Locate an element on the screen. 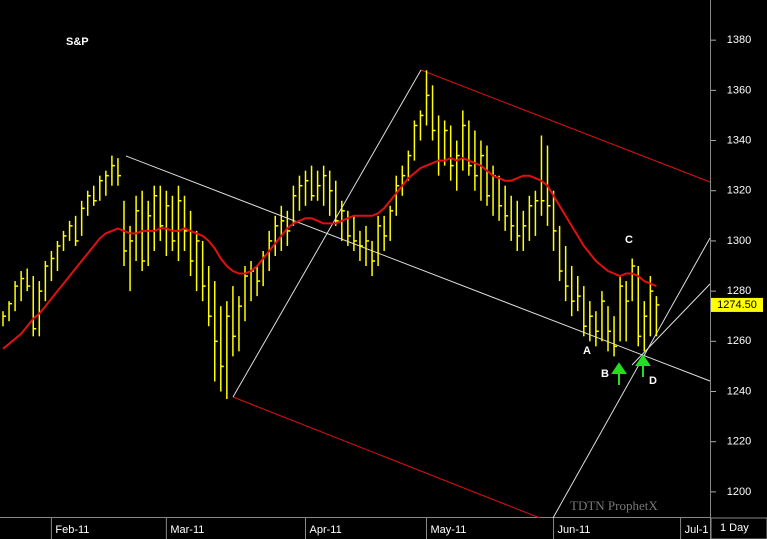 This screenshot has width=767, height=539. timeframe-box is located at coordinates (738, 528).